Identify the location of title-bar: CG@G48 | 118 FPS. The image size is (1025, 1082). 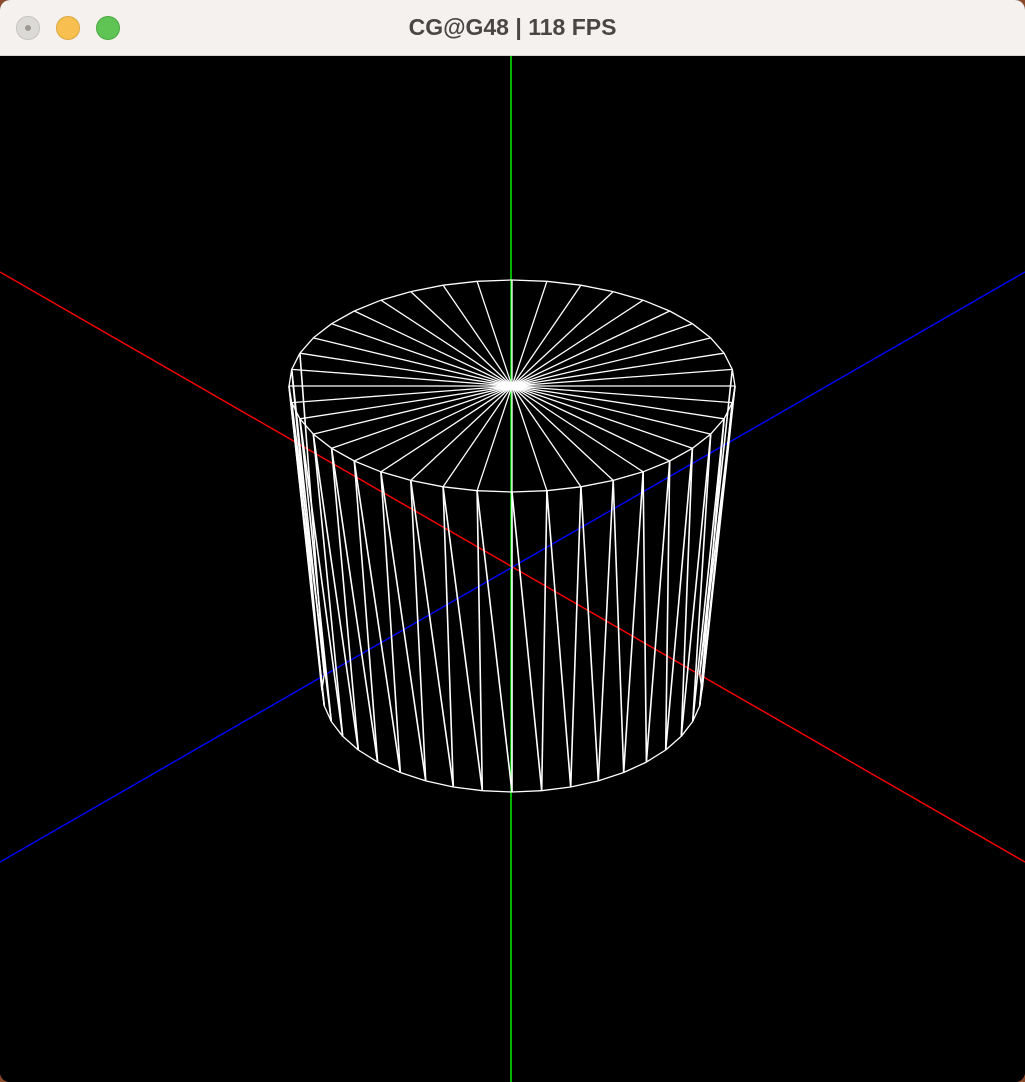
(512, 28).